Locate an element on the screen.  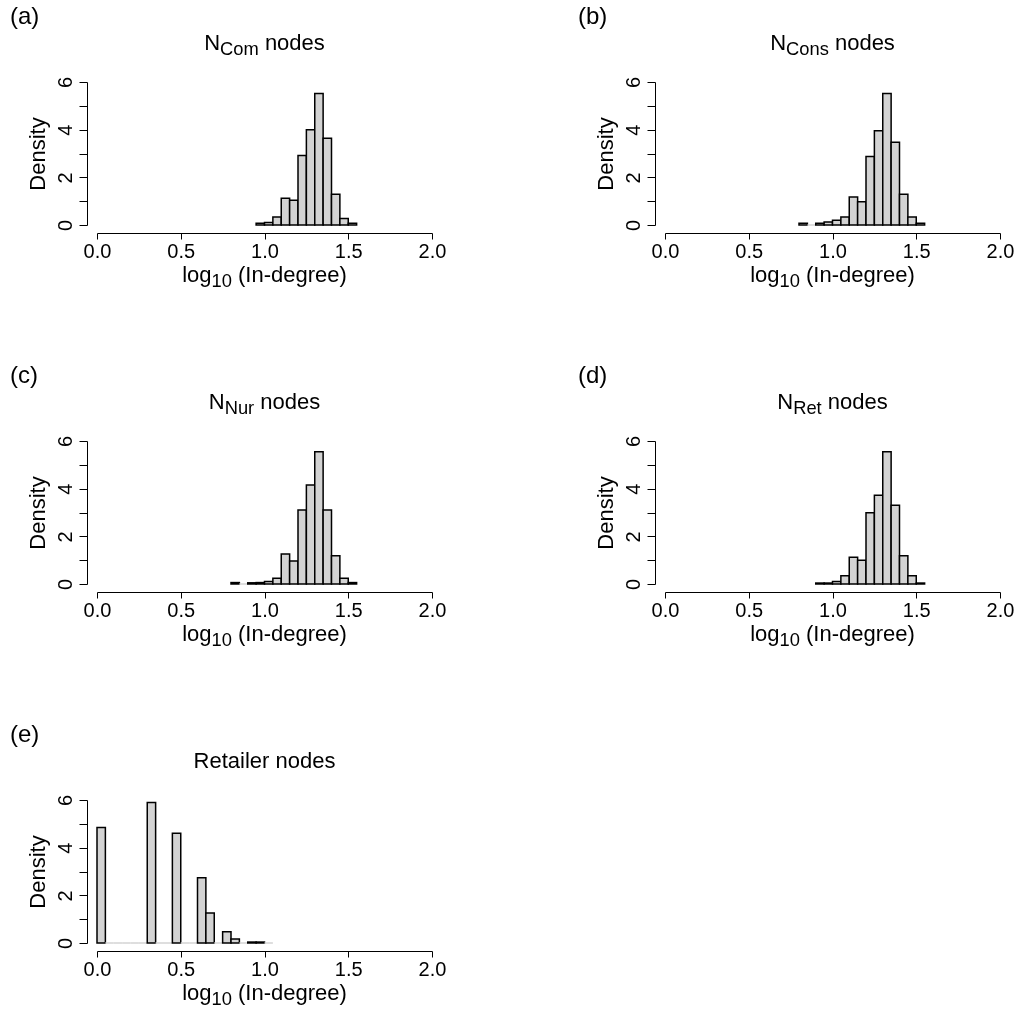
text: (e) is located at coordinates (25, 734).